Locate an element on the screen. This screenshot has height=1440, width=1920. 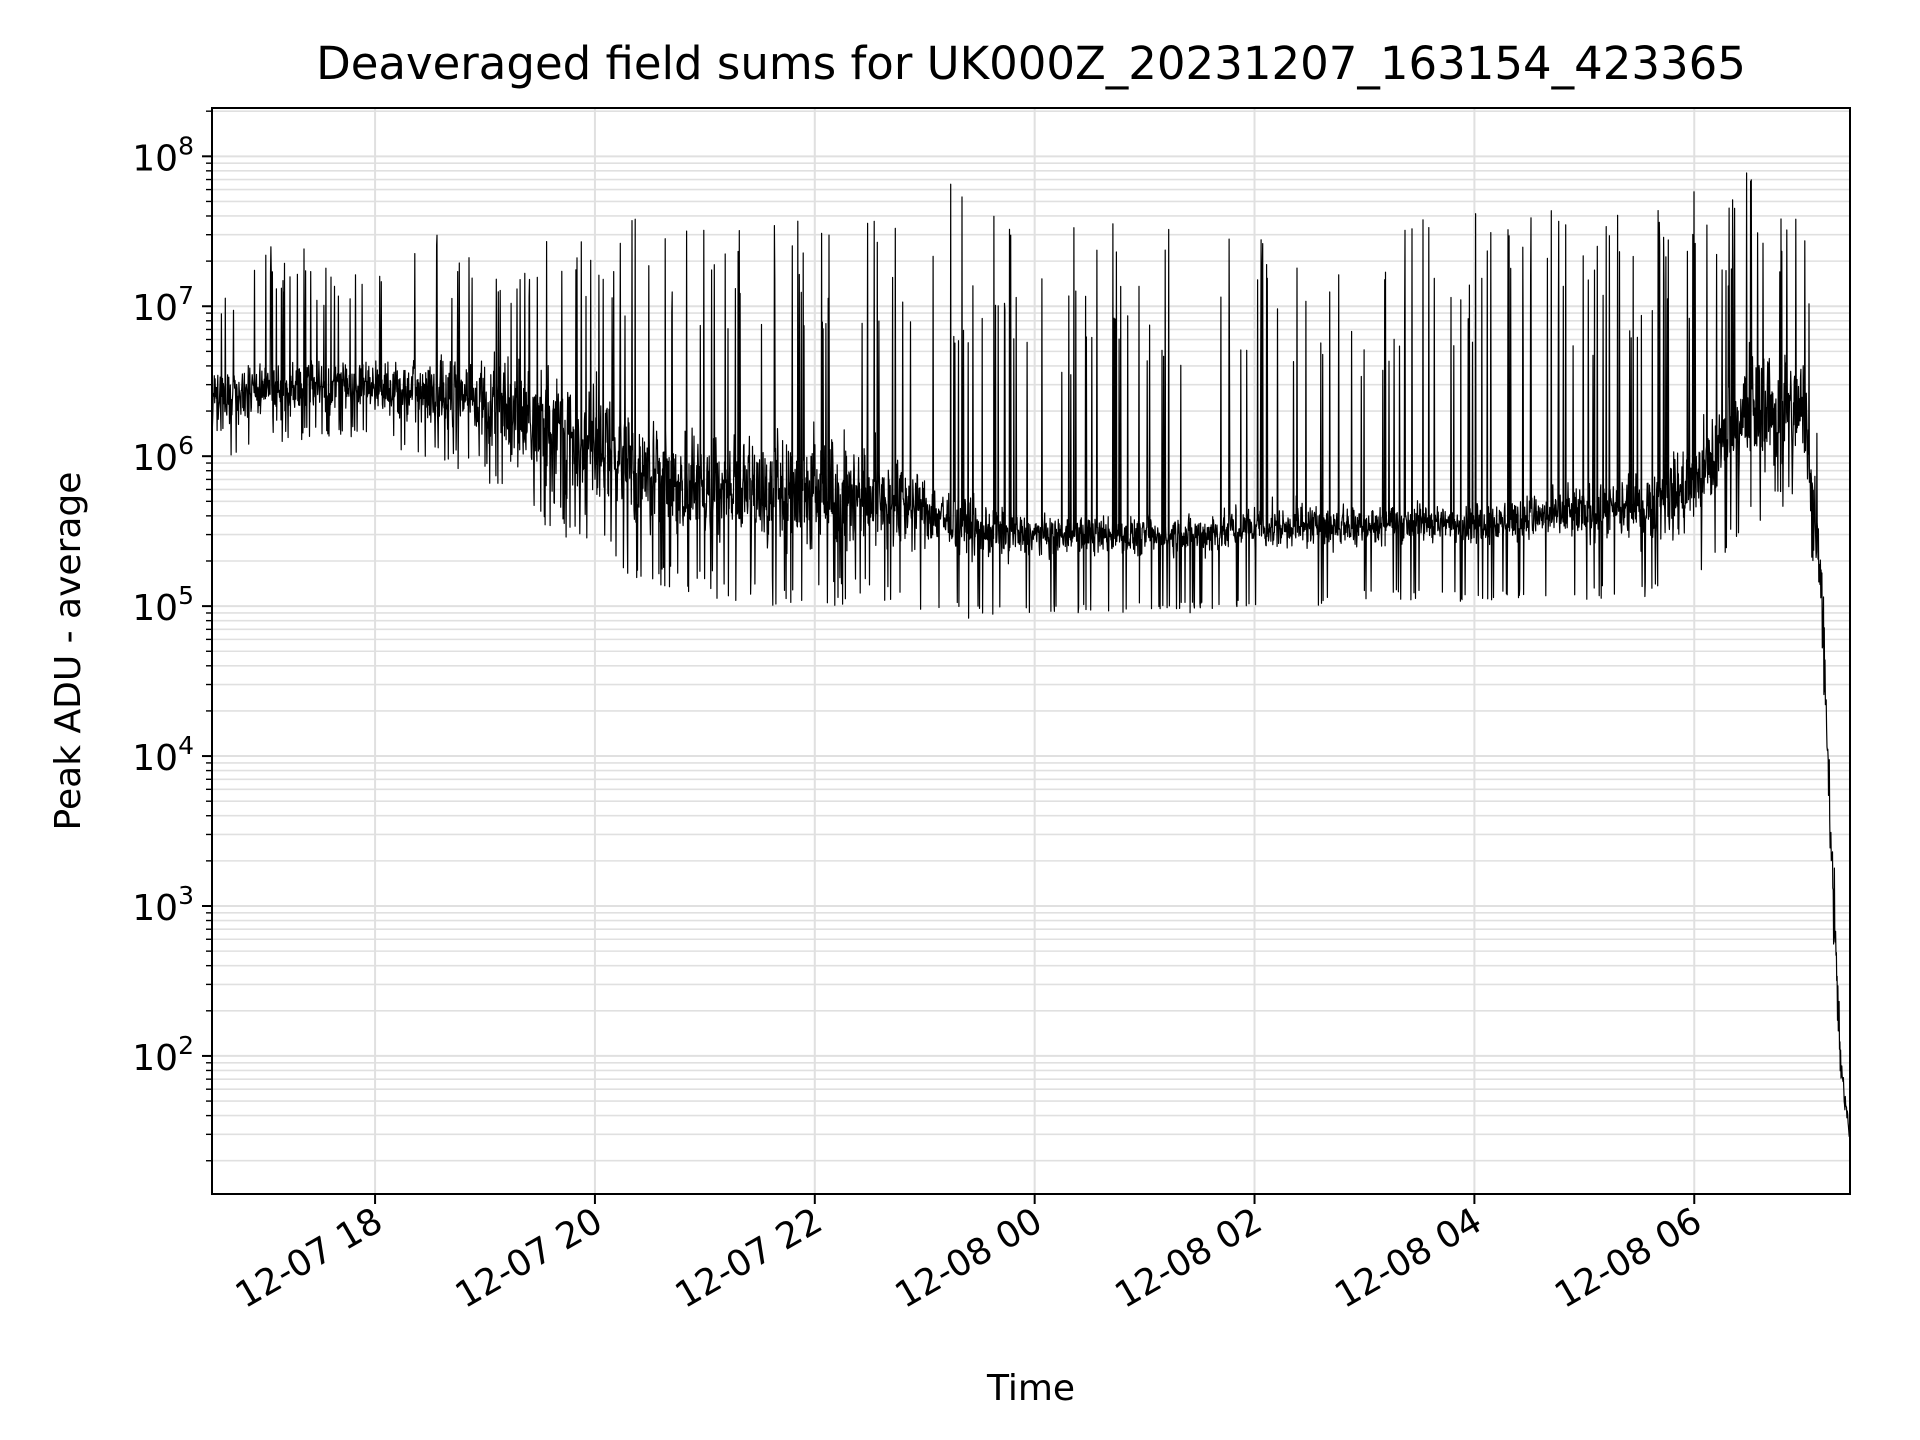
y-tick-label: 10⁶ is located at coordinates (163, 455).